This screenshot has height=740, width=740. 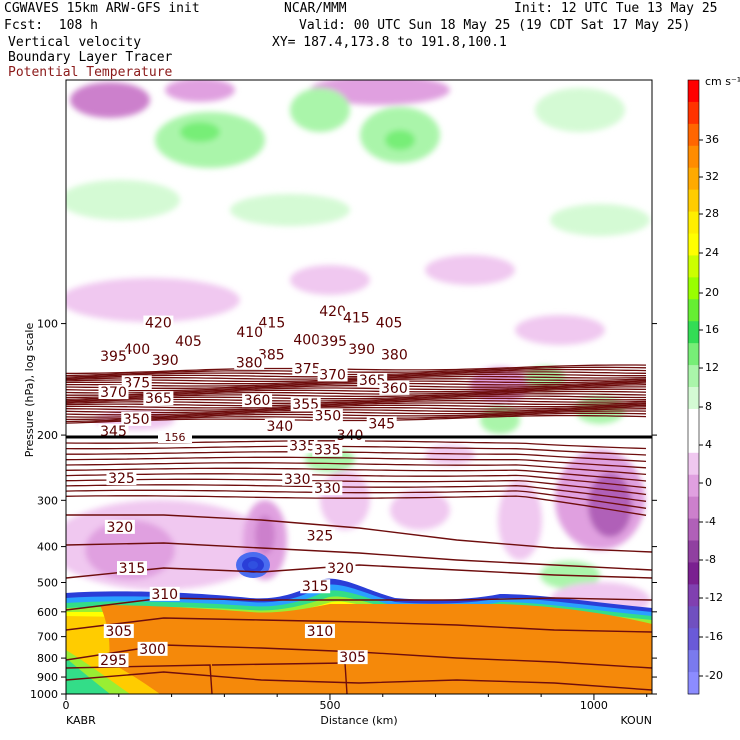 I want to click on colorbar-label: -4, so click(x=710, y=521).